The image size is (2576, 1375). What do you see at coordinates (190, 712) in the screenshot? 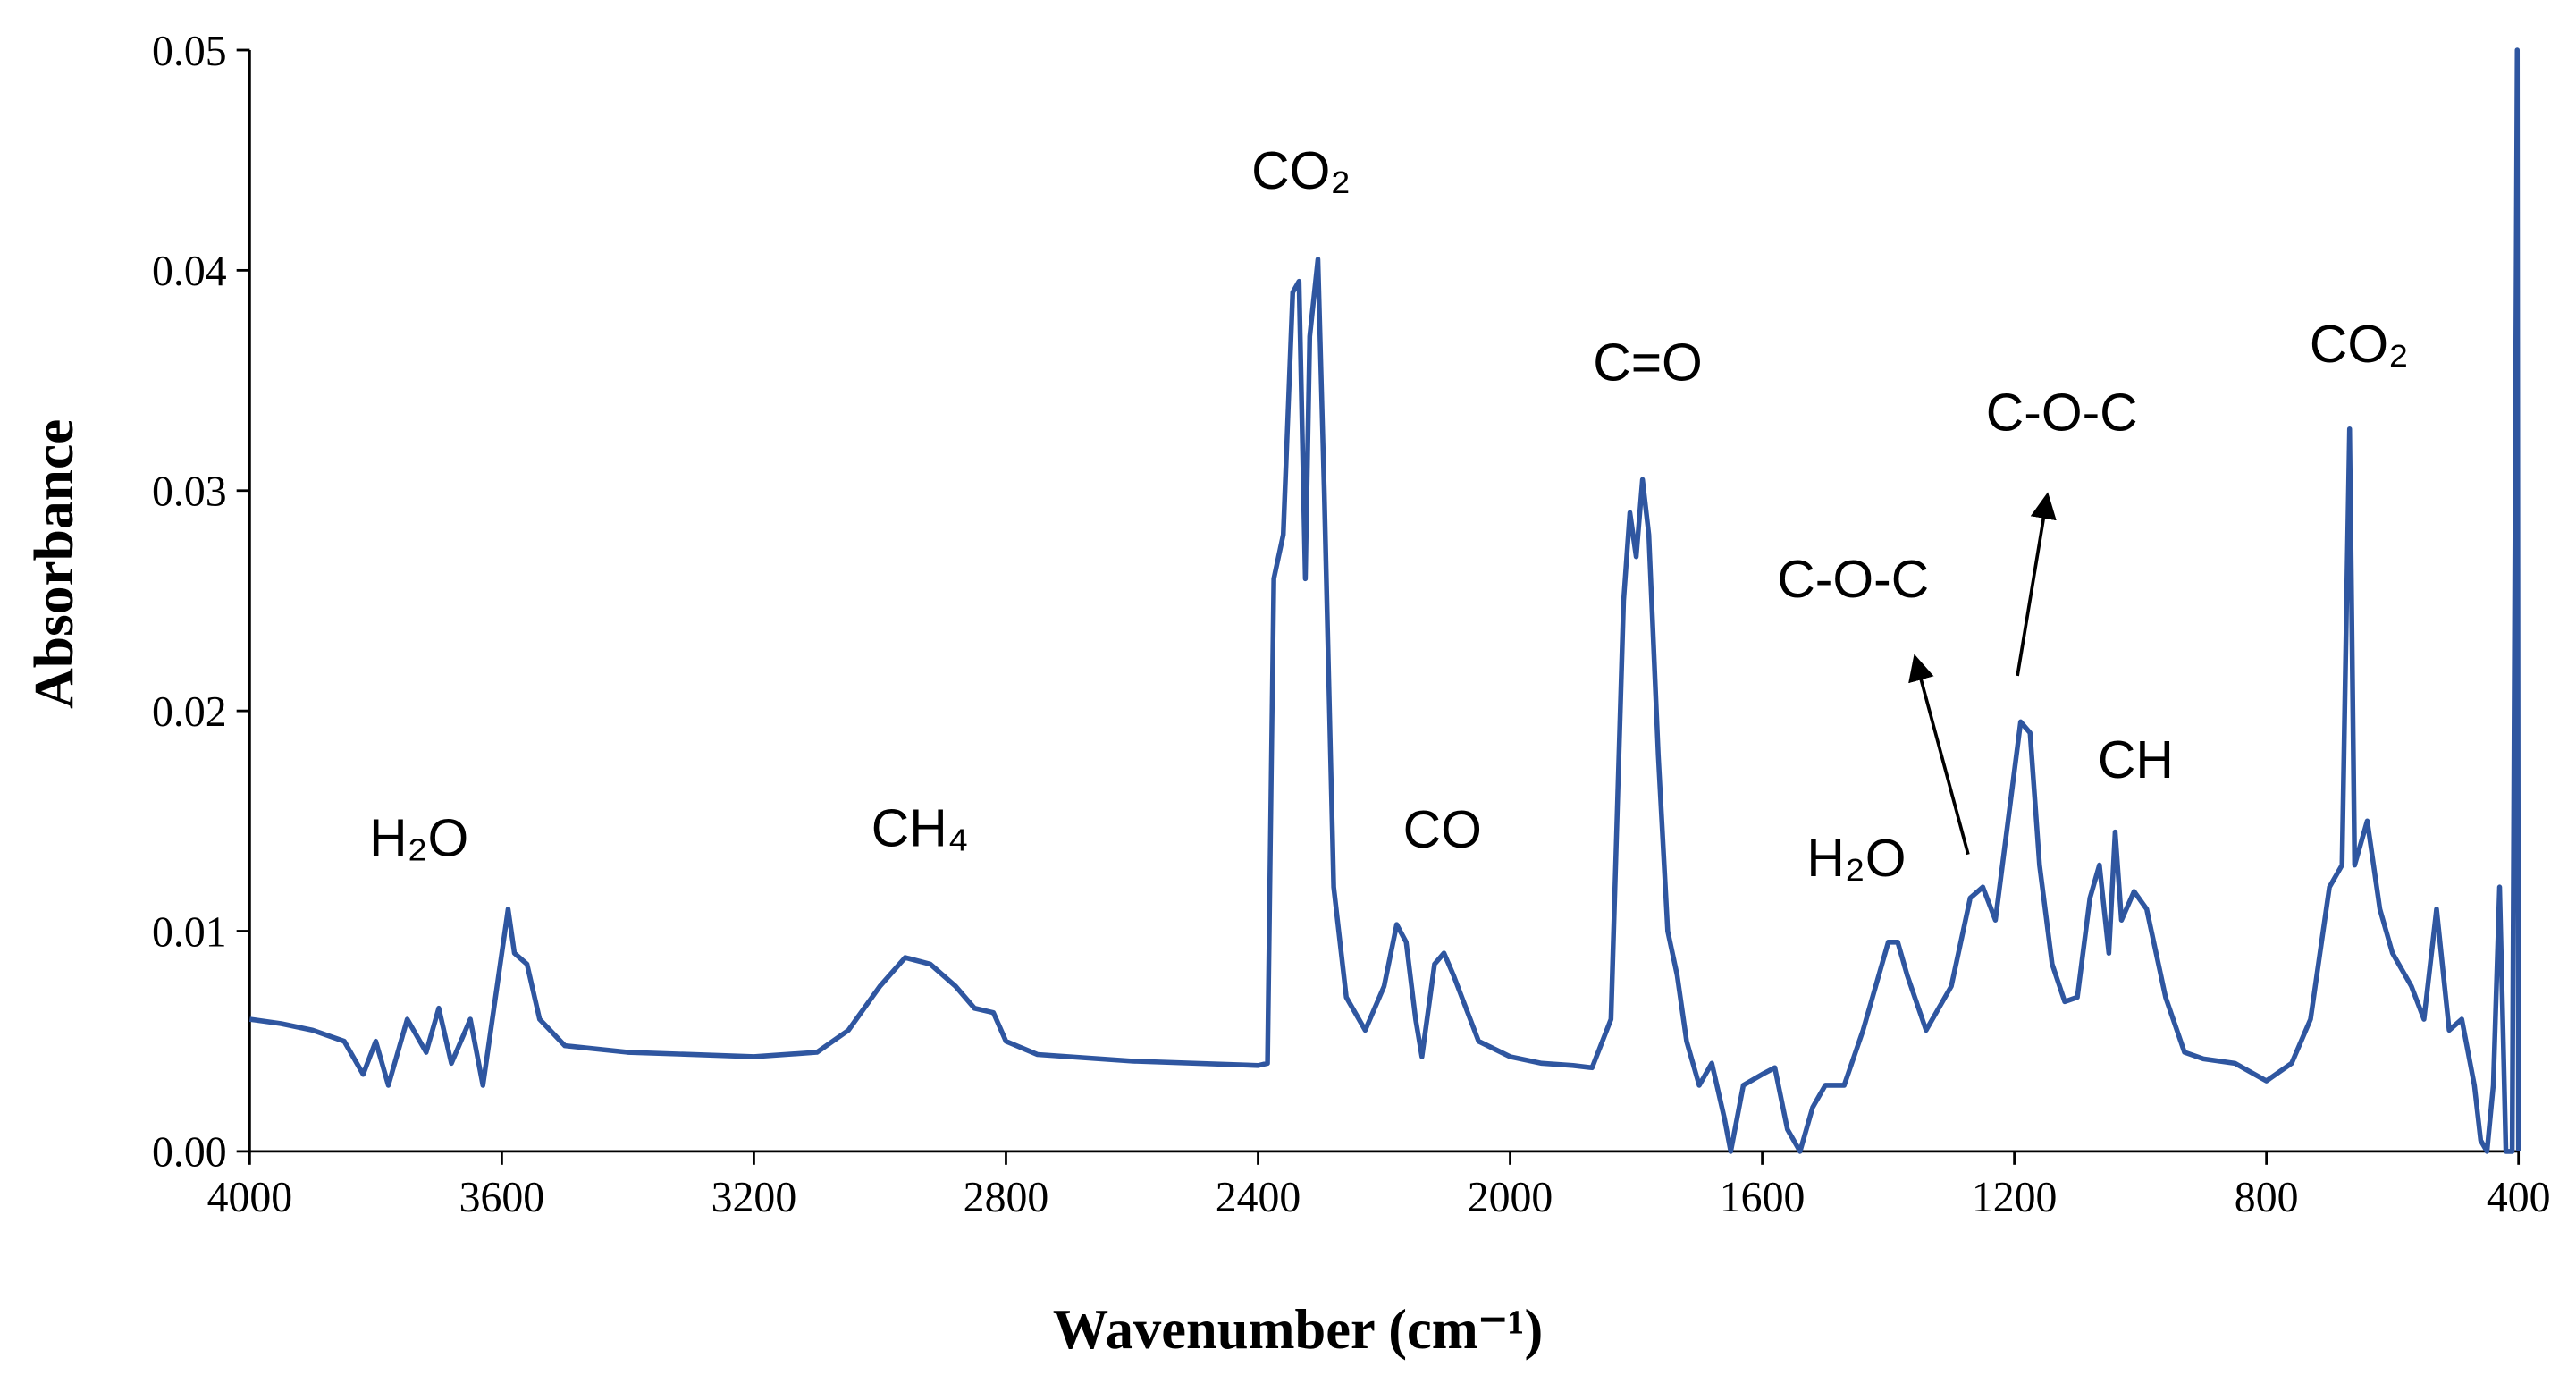
I see `y-tick-label: 0.02` at bounding box center [190, 712].